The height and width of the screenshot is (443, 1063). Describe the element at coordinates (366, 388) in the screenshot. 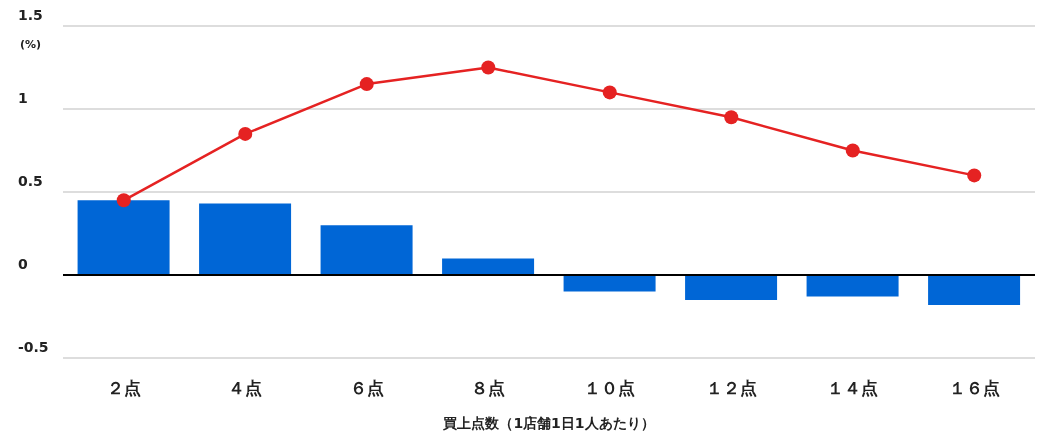

I see `x-tick-label: ６点` at that location.